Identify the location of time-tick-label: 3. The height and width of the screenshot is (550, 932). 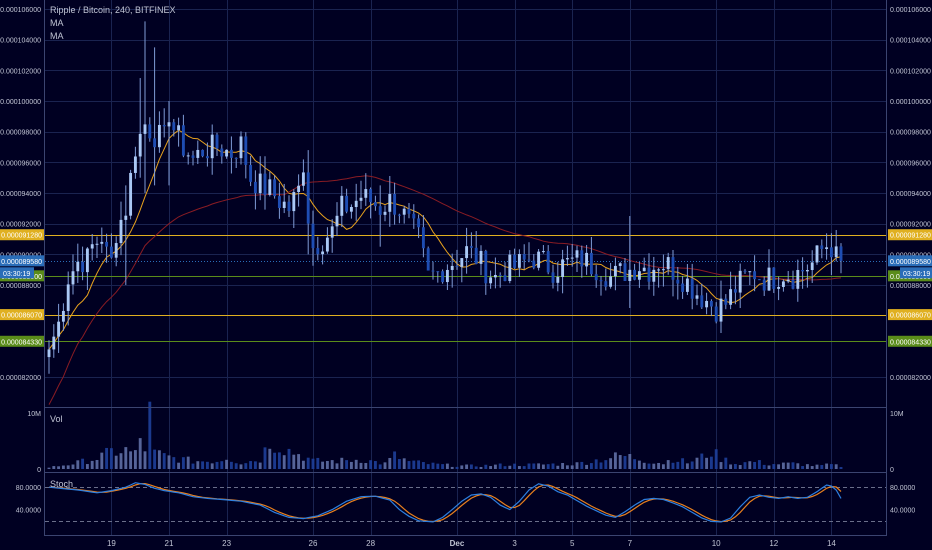
(514, 543).